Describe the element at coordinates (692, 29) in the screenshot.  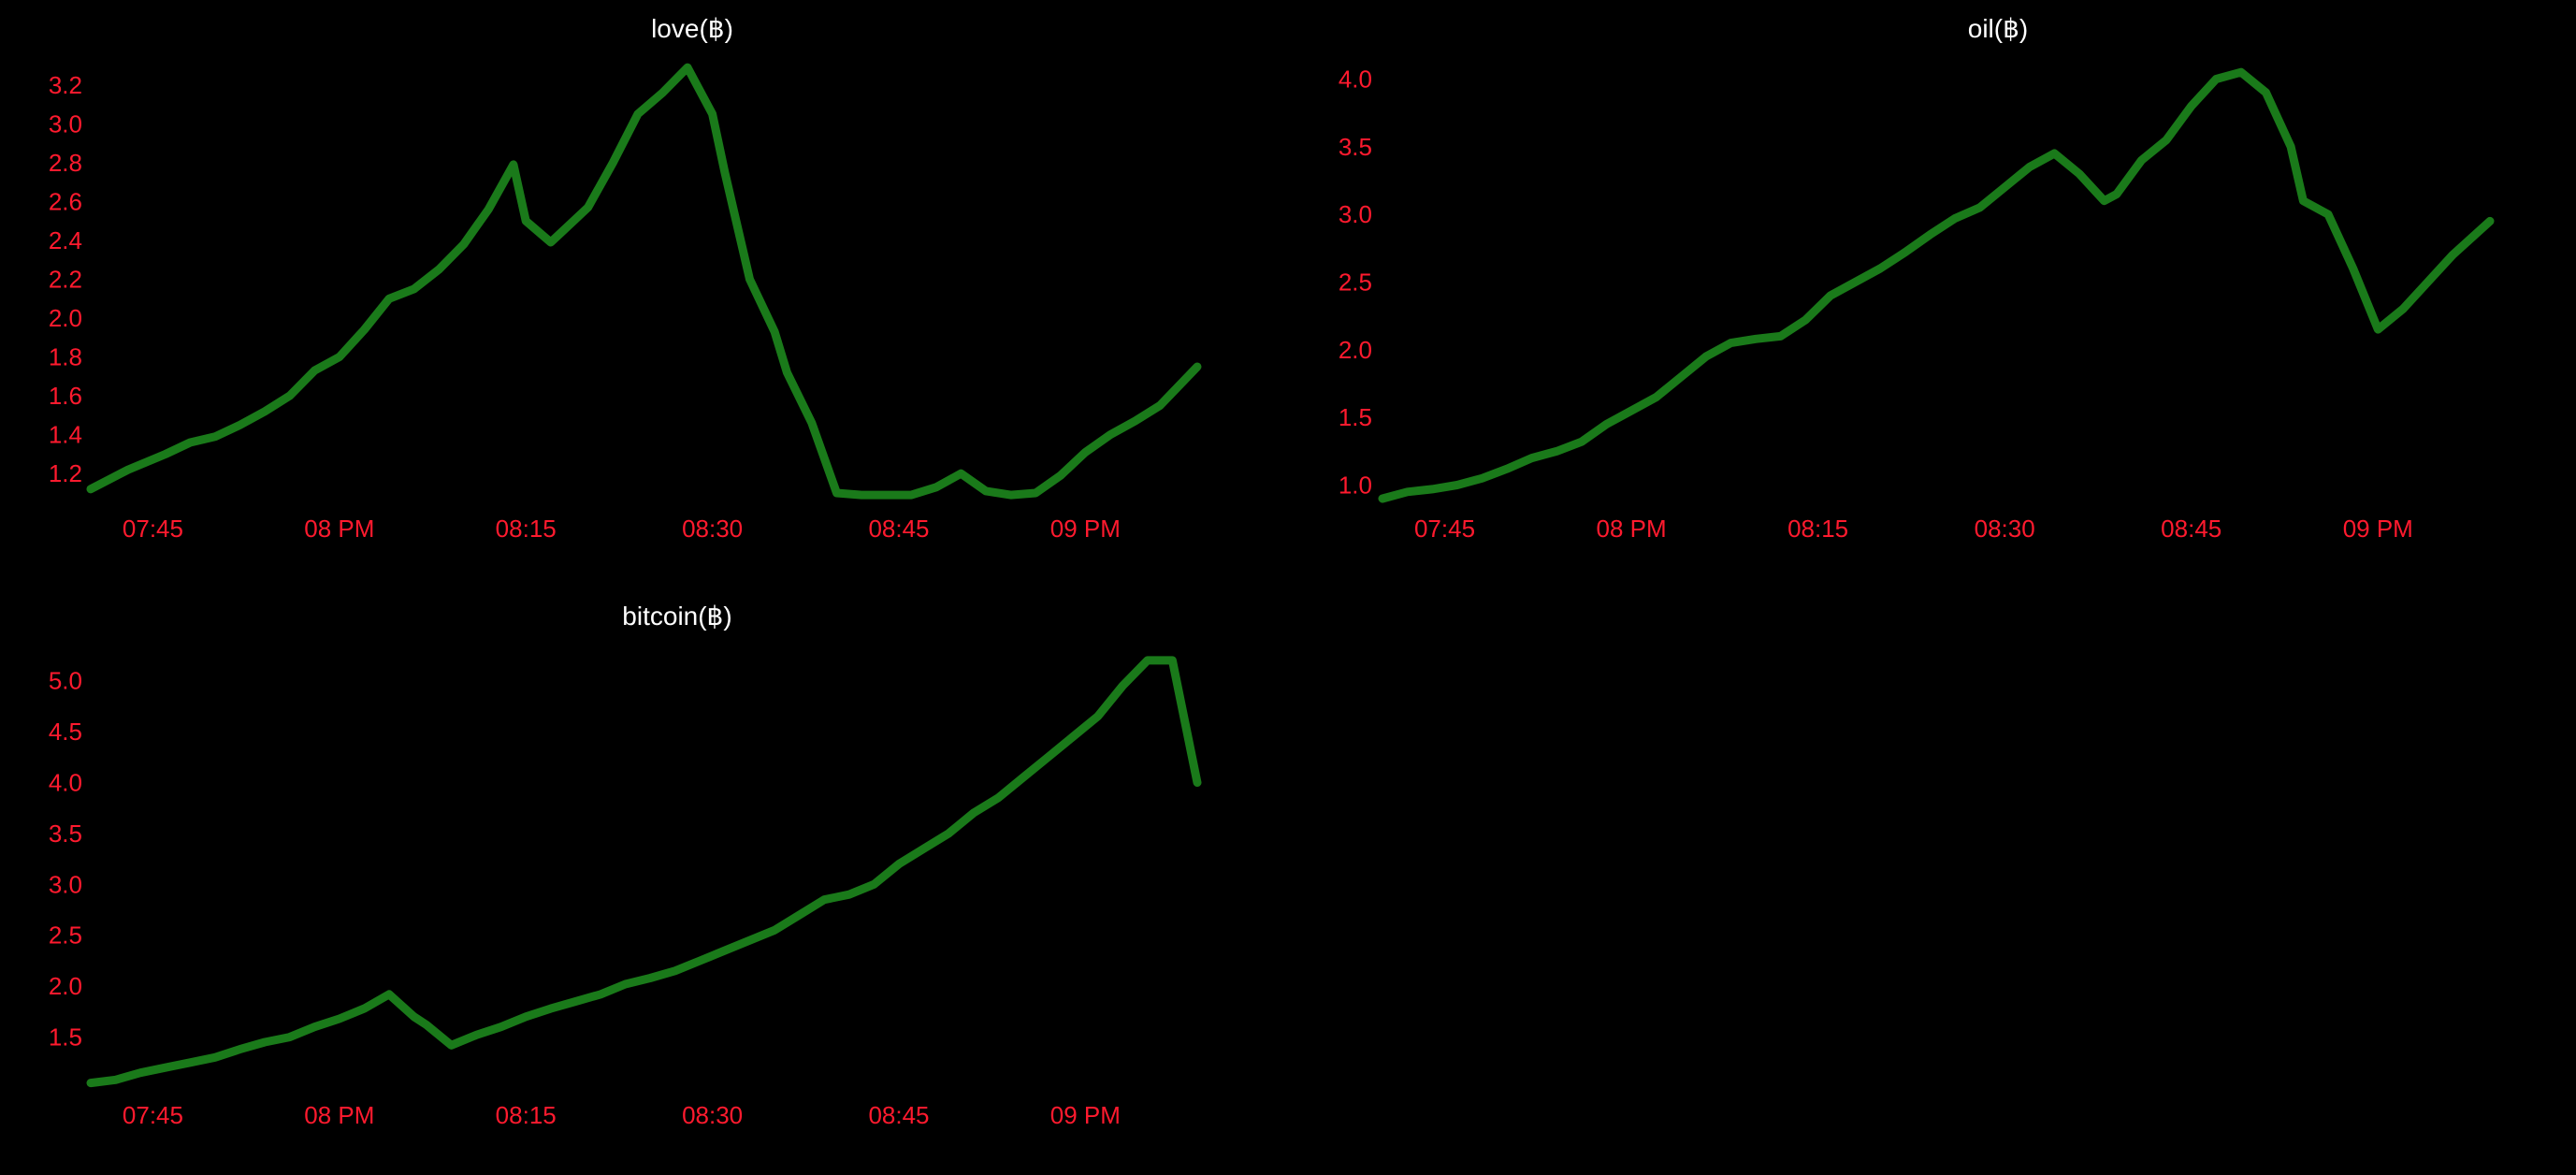
I see `love-chart-title: love(฿)` at that location.